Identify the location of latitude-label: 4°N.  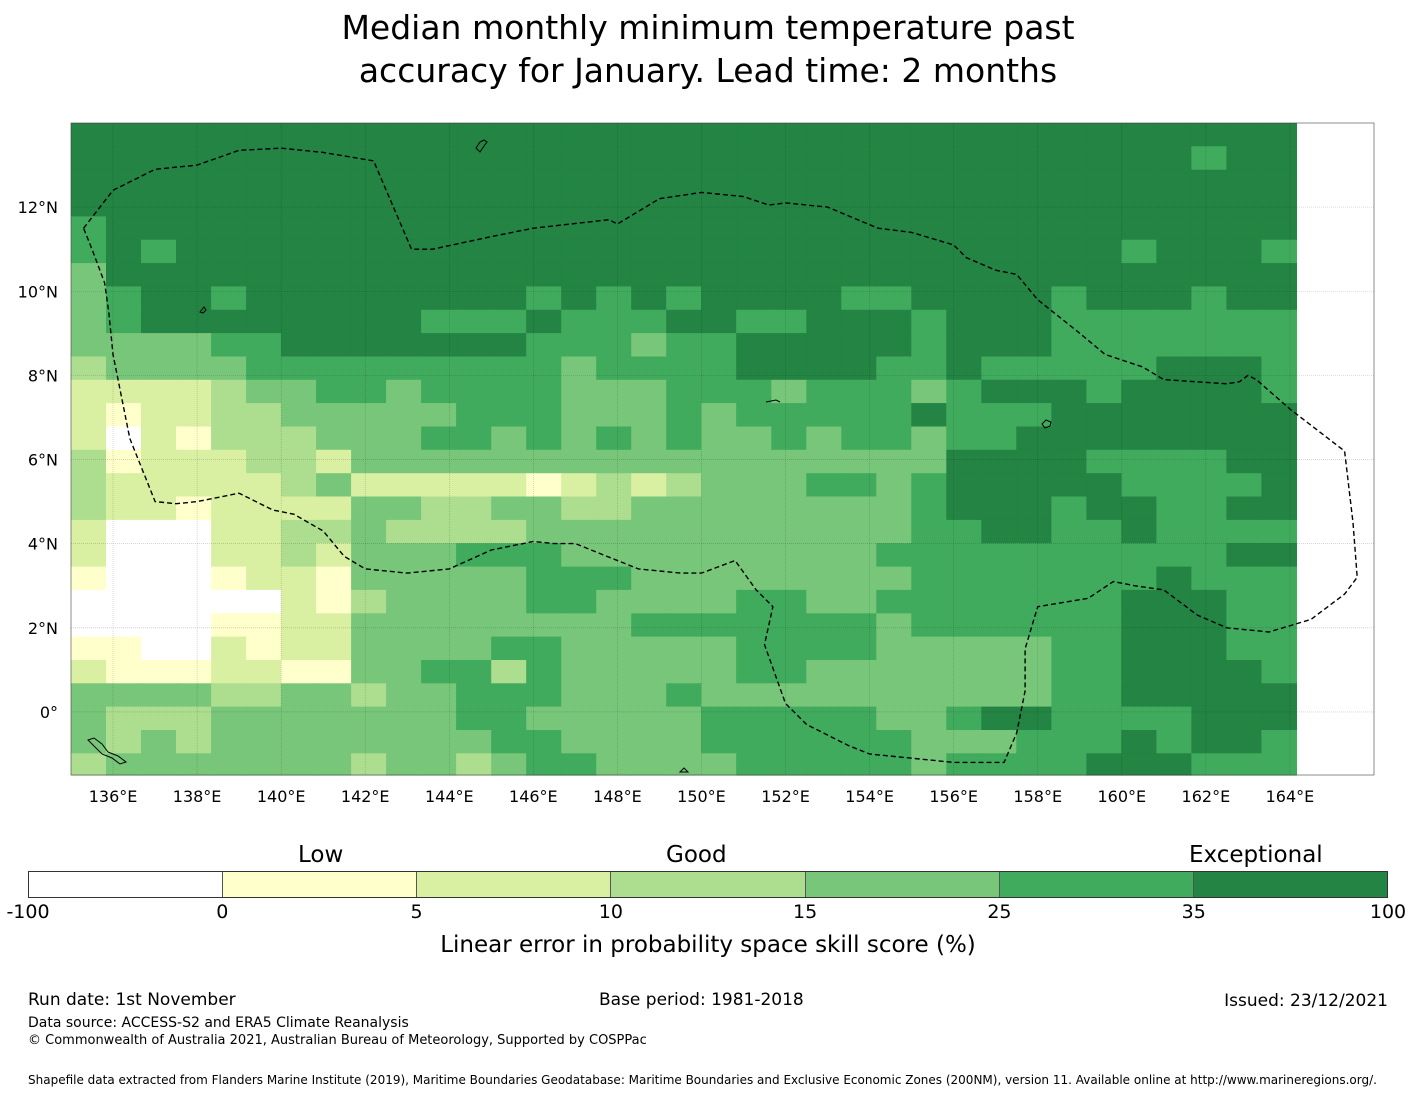
(43, 544).